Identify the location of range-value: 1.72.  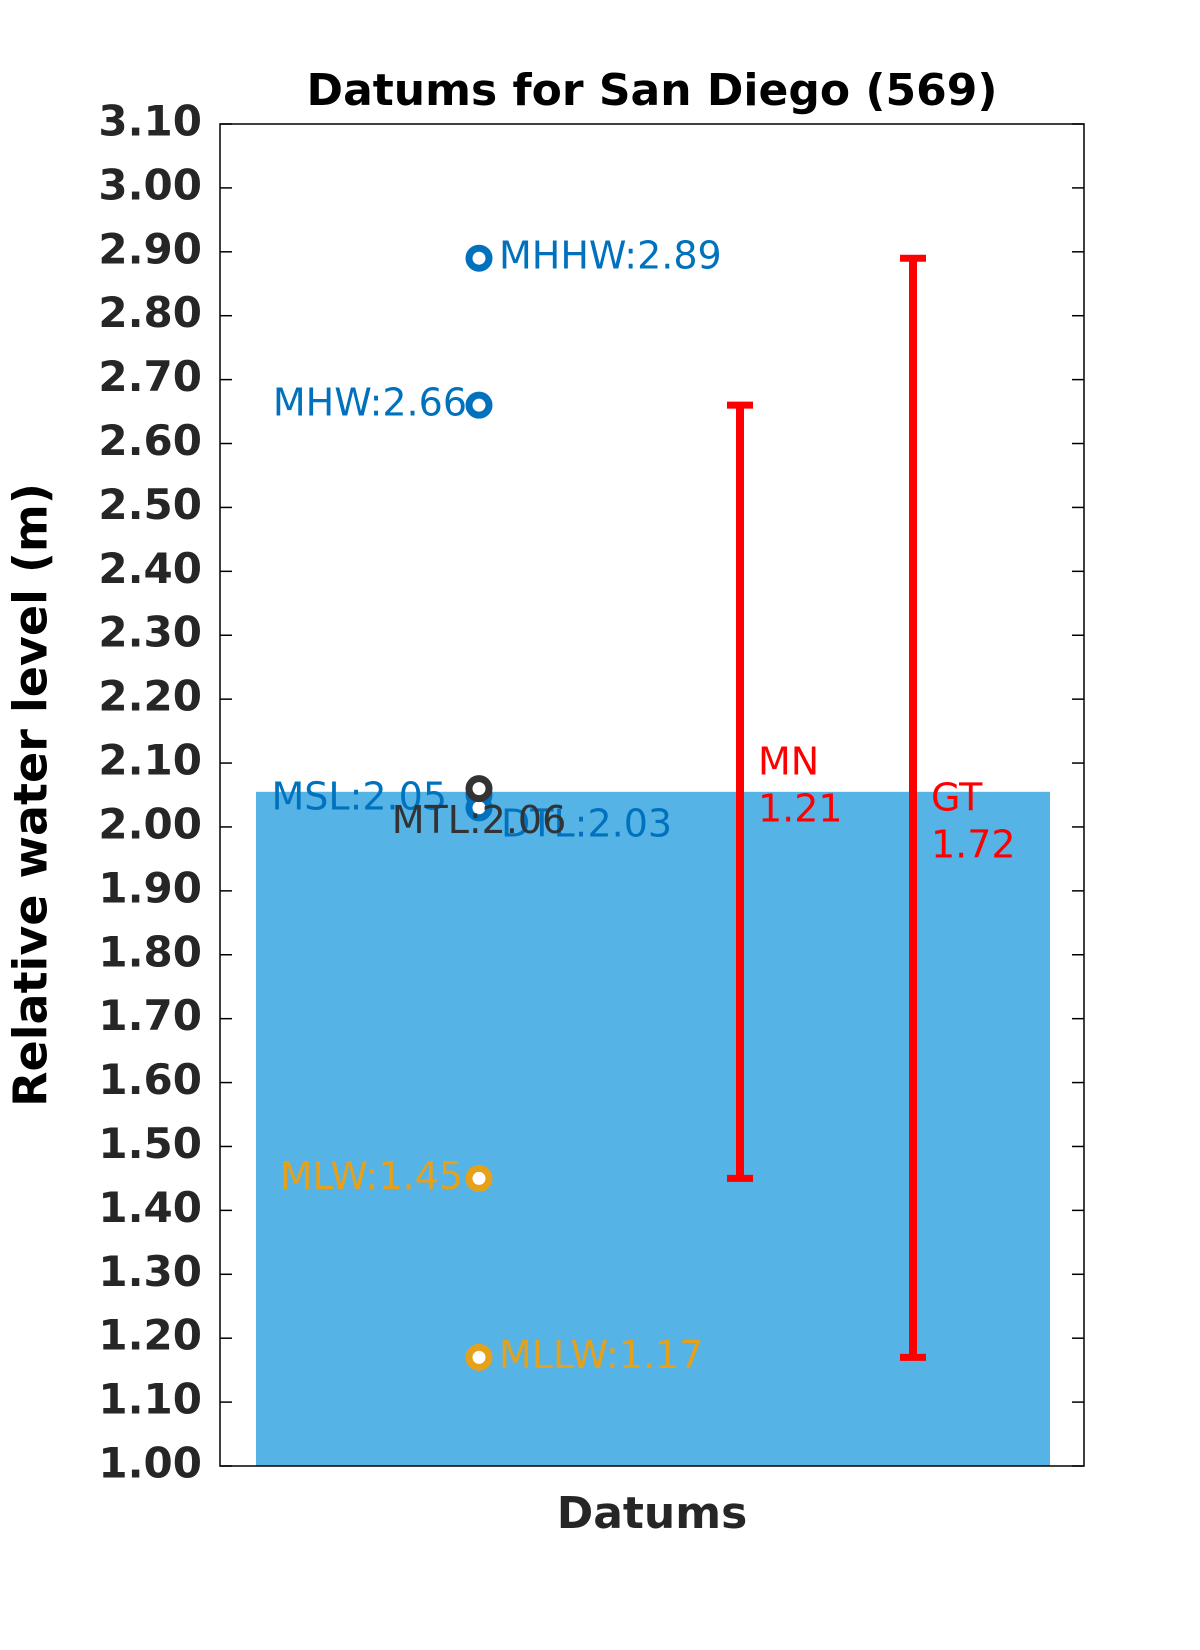
(973, 844).